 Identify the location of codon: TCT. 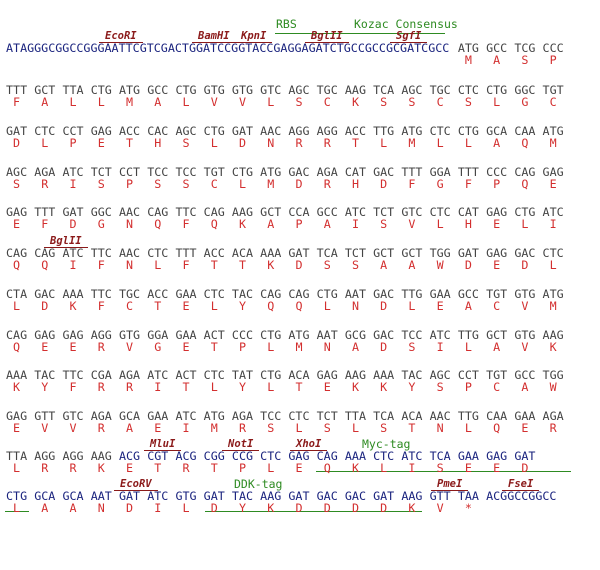
(355, 253).